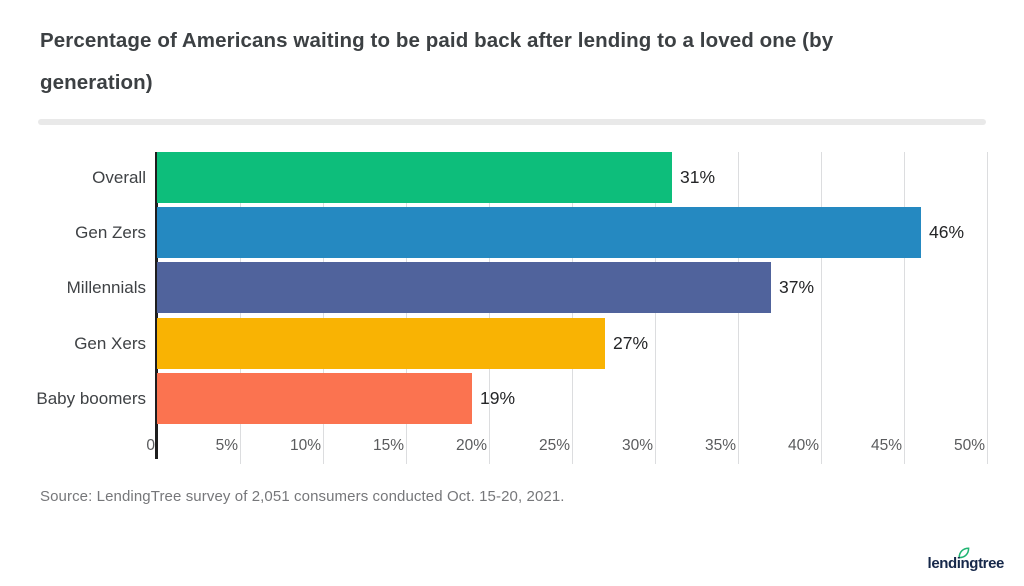 The height and width of the screenshot is (586, 1024). I want to click on x-tick-label: 20%, so click(471, 445).